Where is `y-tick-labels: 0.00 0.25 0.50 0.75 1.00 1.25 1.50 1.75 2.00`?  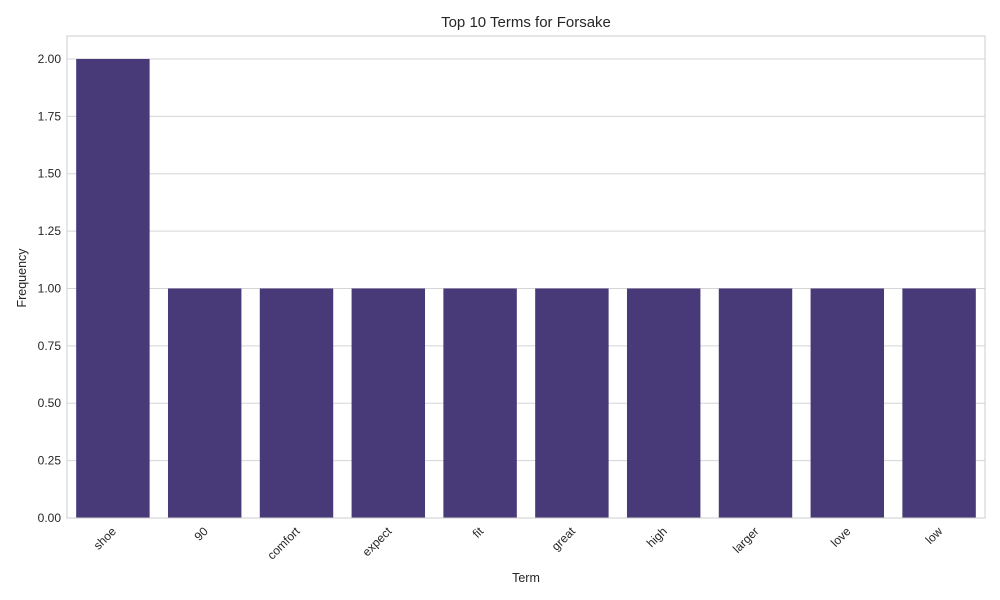
y-tick-labels: 0.00 0.25 0.50 0.75 1.00 1.25 1.50 1.75 2.00 is located at coordinates (50, 288).